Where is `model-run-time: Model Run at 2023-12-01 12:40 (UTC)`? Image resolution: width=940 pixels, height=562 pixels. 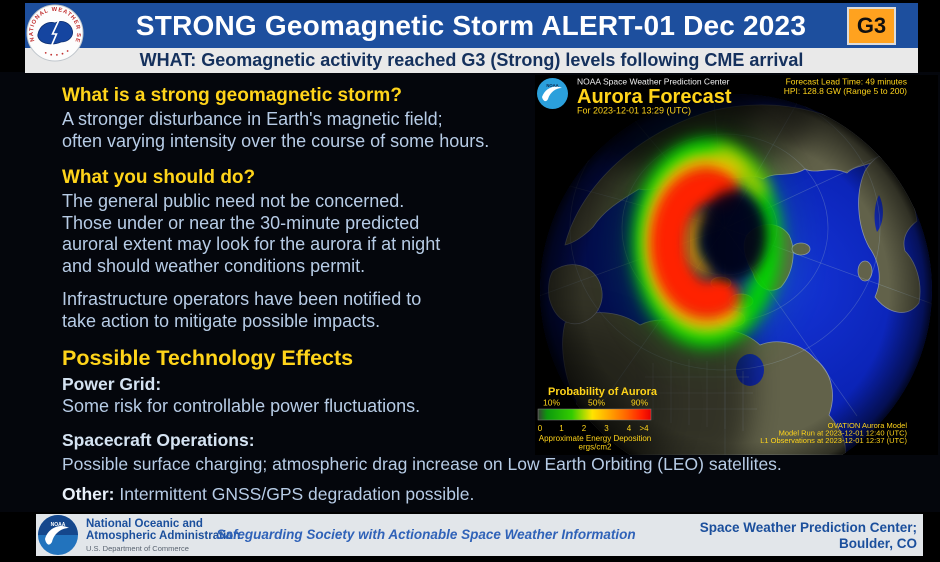 model-run-time: Model Run at 2023-12-01 12:40 (UTC) is located at coordinates (843, 433).